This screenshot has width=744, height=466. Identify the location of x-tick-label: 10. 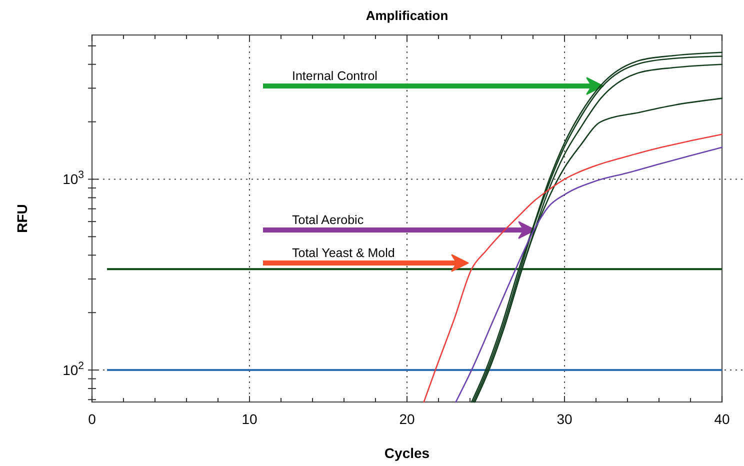
(250, 419).